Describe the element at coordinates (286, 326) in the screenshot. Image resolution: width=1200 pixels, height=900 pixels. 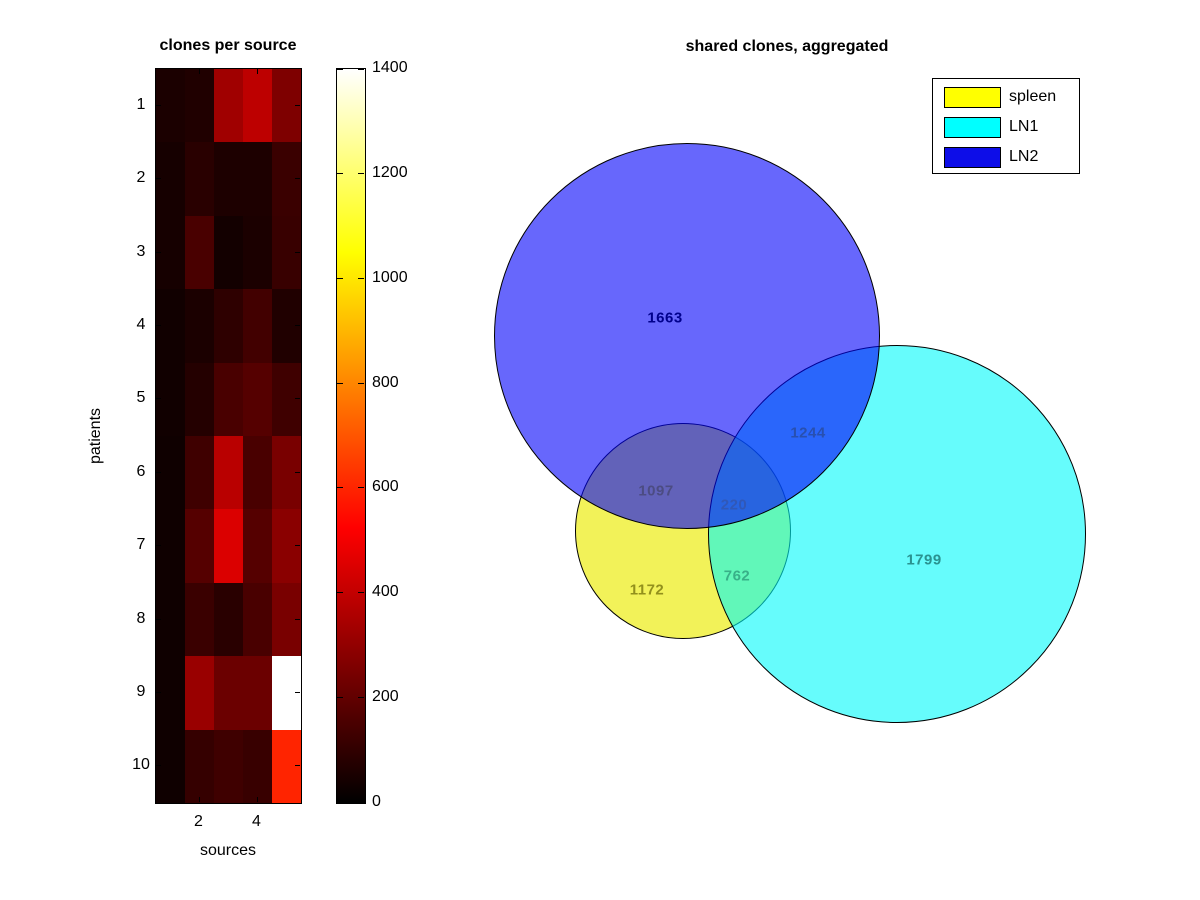
I see `heatmap-cell-r4-c5` at that location.